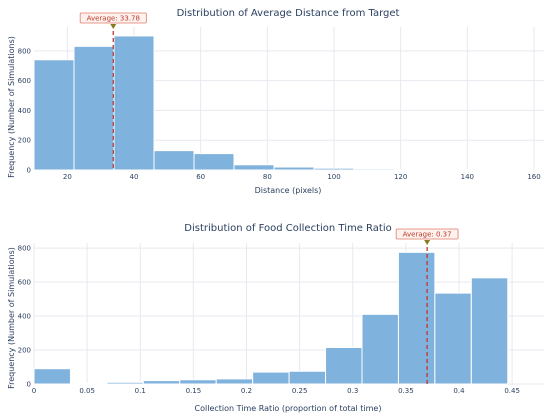  I want to click on chart2-ytick-label: 0, so click(29, 385).